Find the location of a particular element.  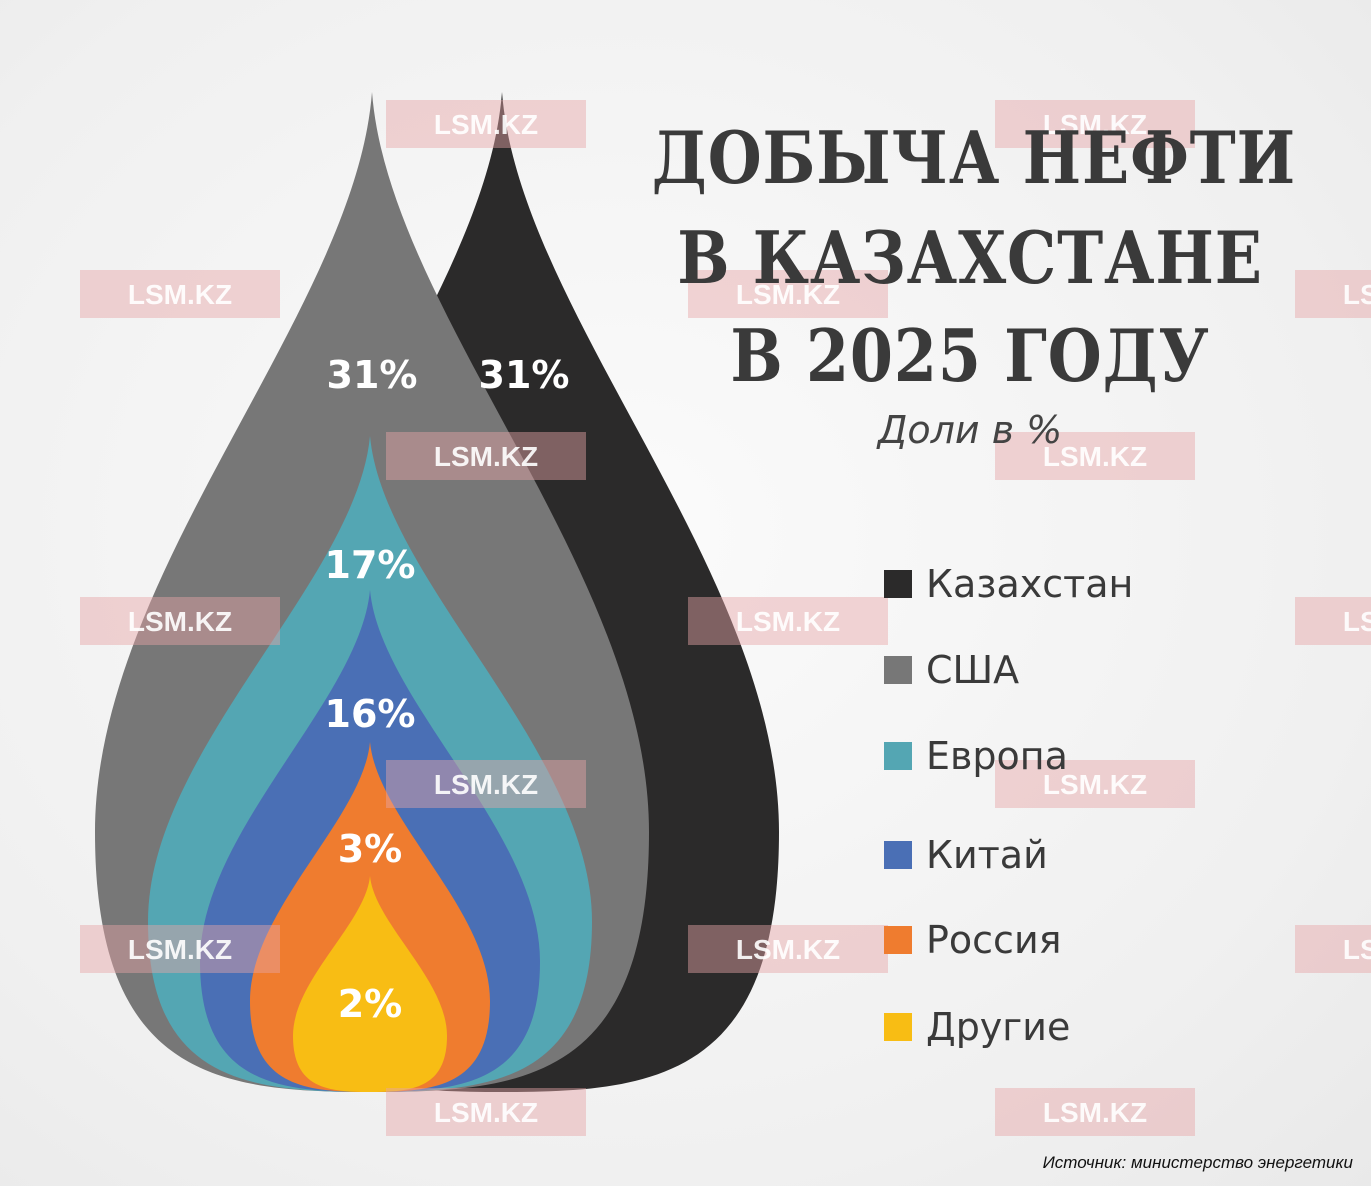

legend-label: Китай is located at coordinates (987, 855).